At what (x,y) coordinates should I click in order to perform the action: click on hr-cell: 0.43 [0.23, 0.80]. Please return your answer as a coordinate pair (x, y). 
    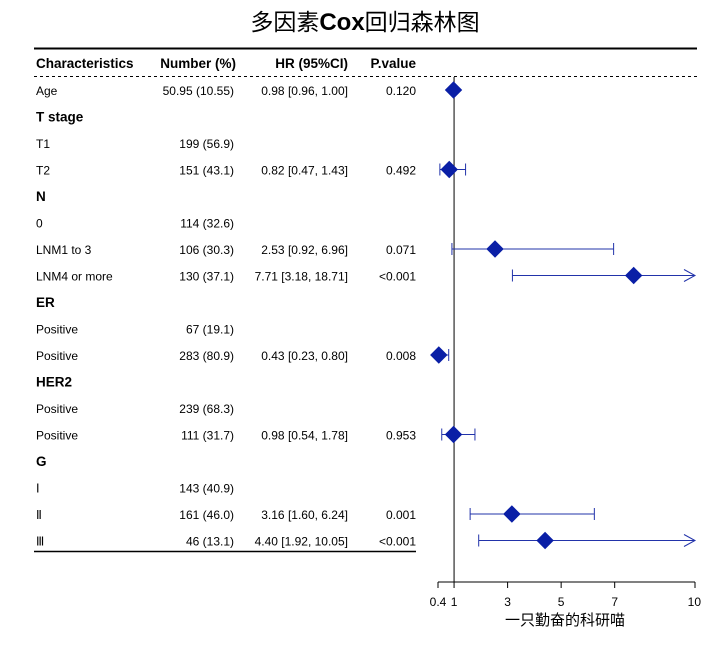
    Looking at the image, I should click on (304, 356).